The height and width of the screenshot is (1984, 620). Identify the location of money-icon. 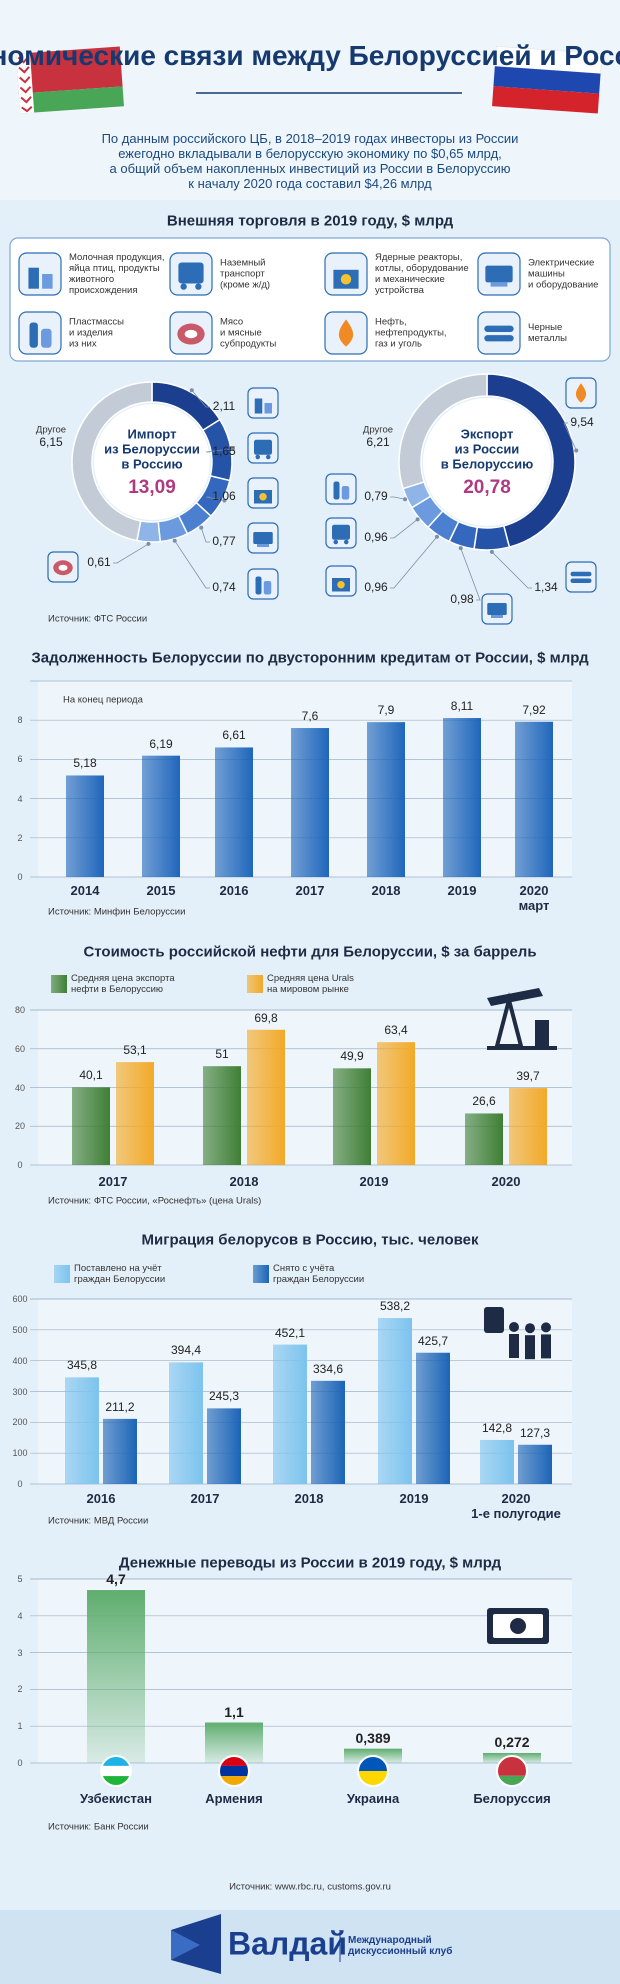
(518, 1626).